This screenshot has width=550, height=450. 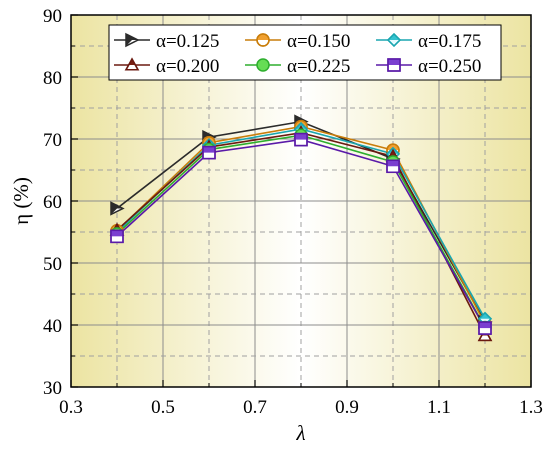 What do you see at coordinates (163, 407) in the screenshot?
I see `x-tick-label: 0.5` at bounding box center [163, 407].